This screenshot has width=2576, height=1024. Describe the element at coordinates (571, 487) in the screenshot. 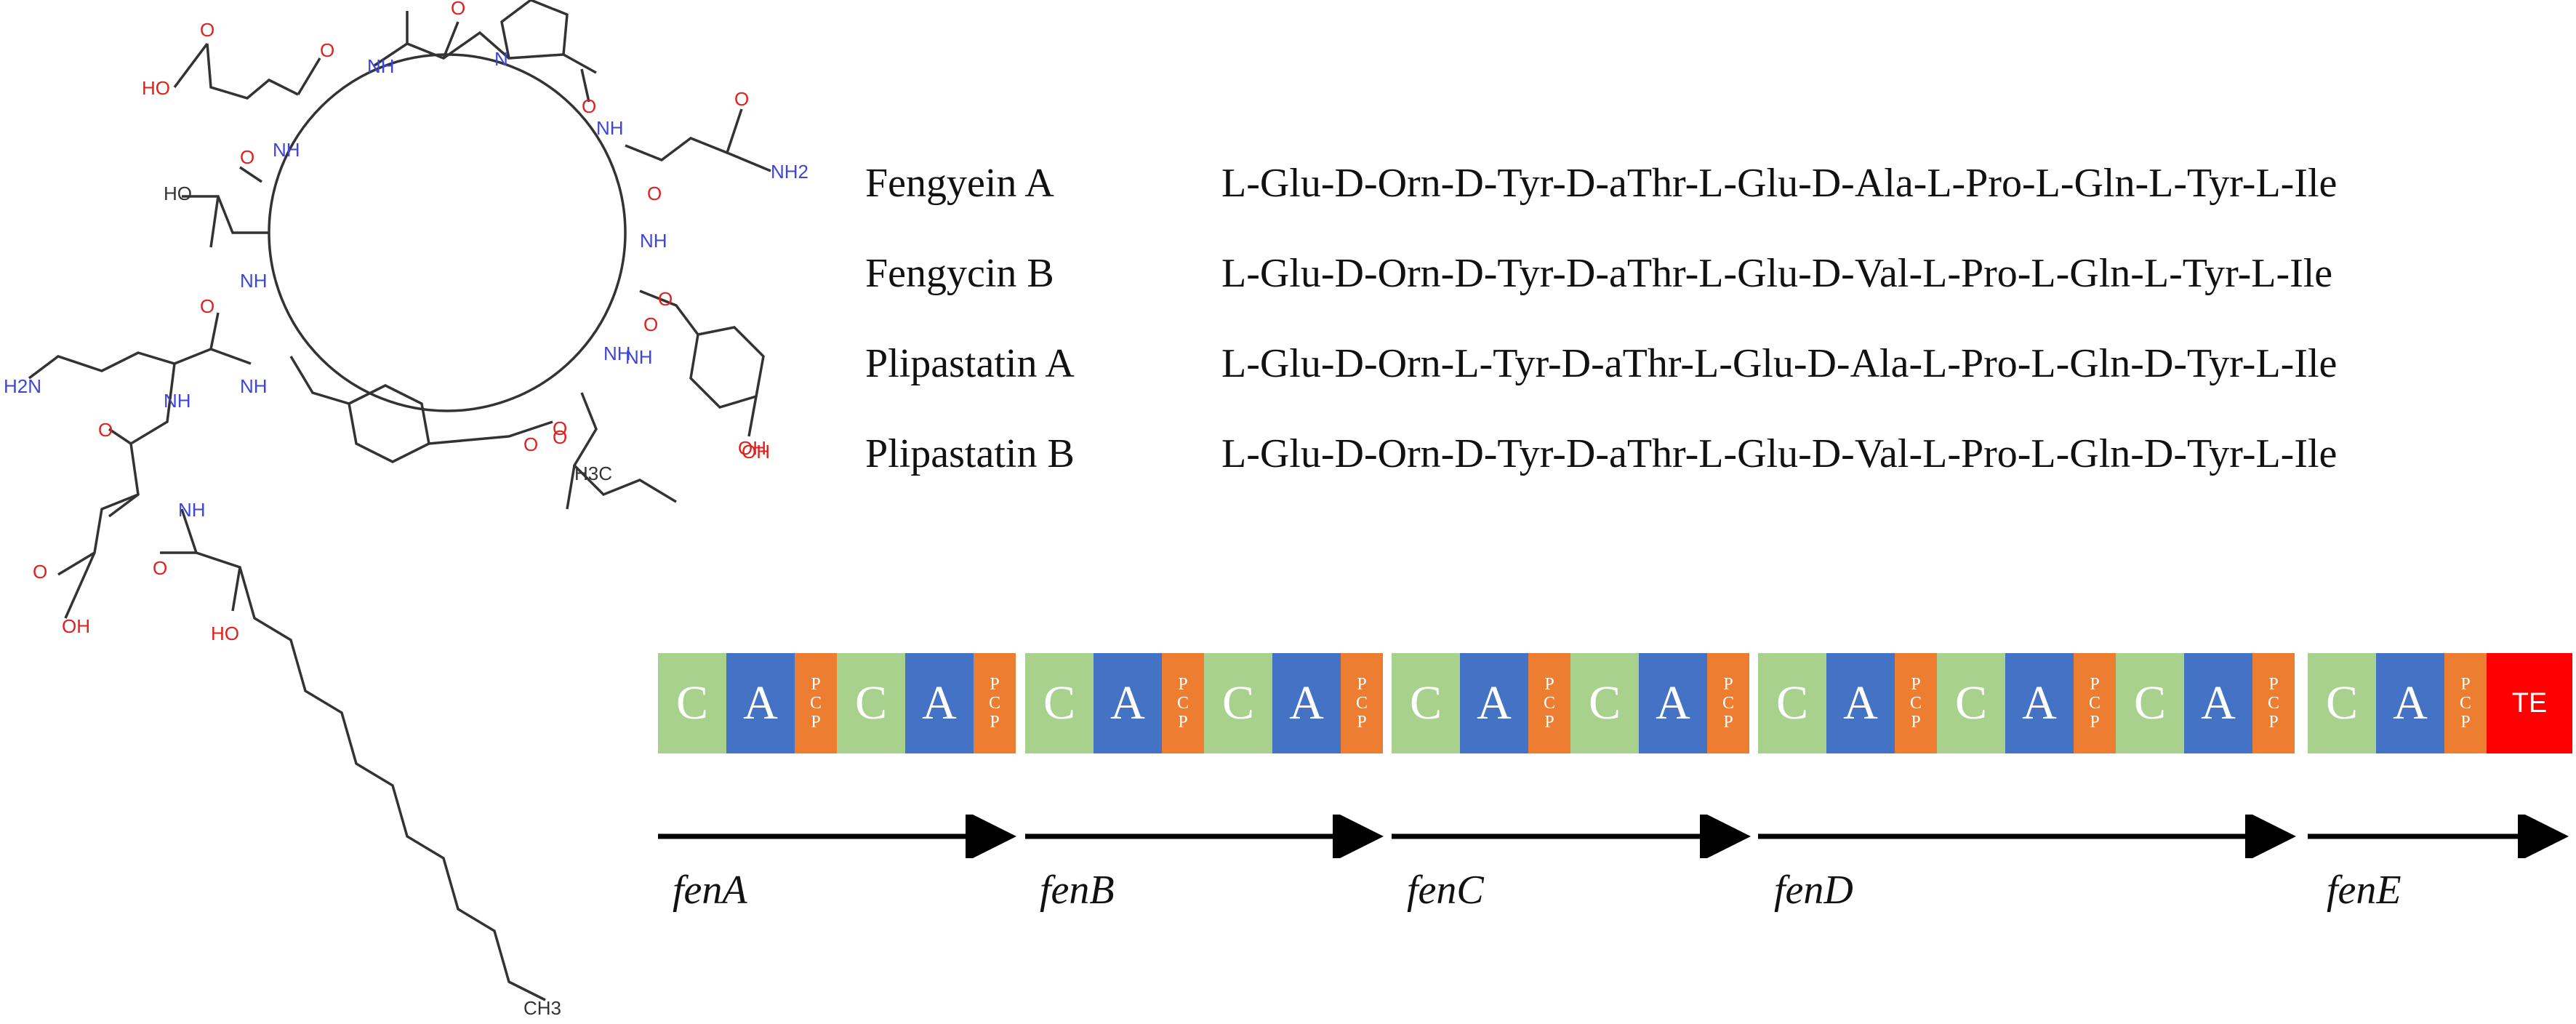

I see `ile-methyl` at that location.